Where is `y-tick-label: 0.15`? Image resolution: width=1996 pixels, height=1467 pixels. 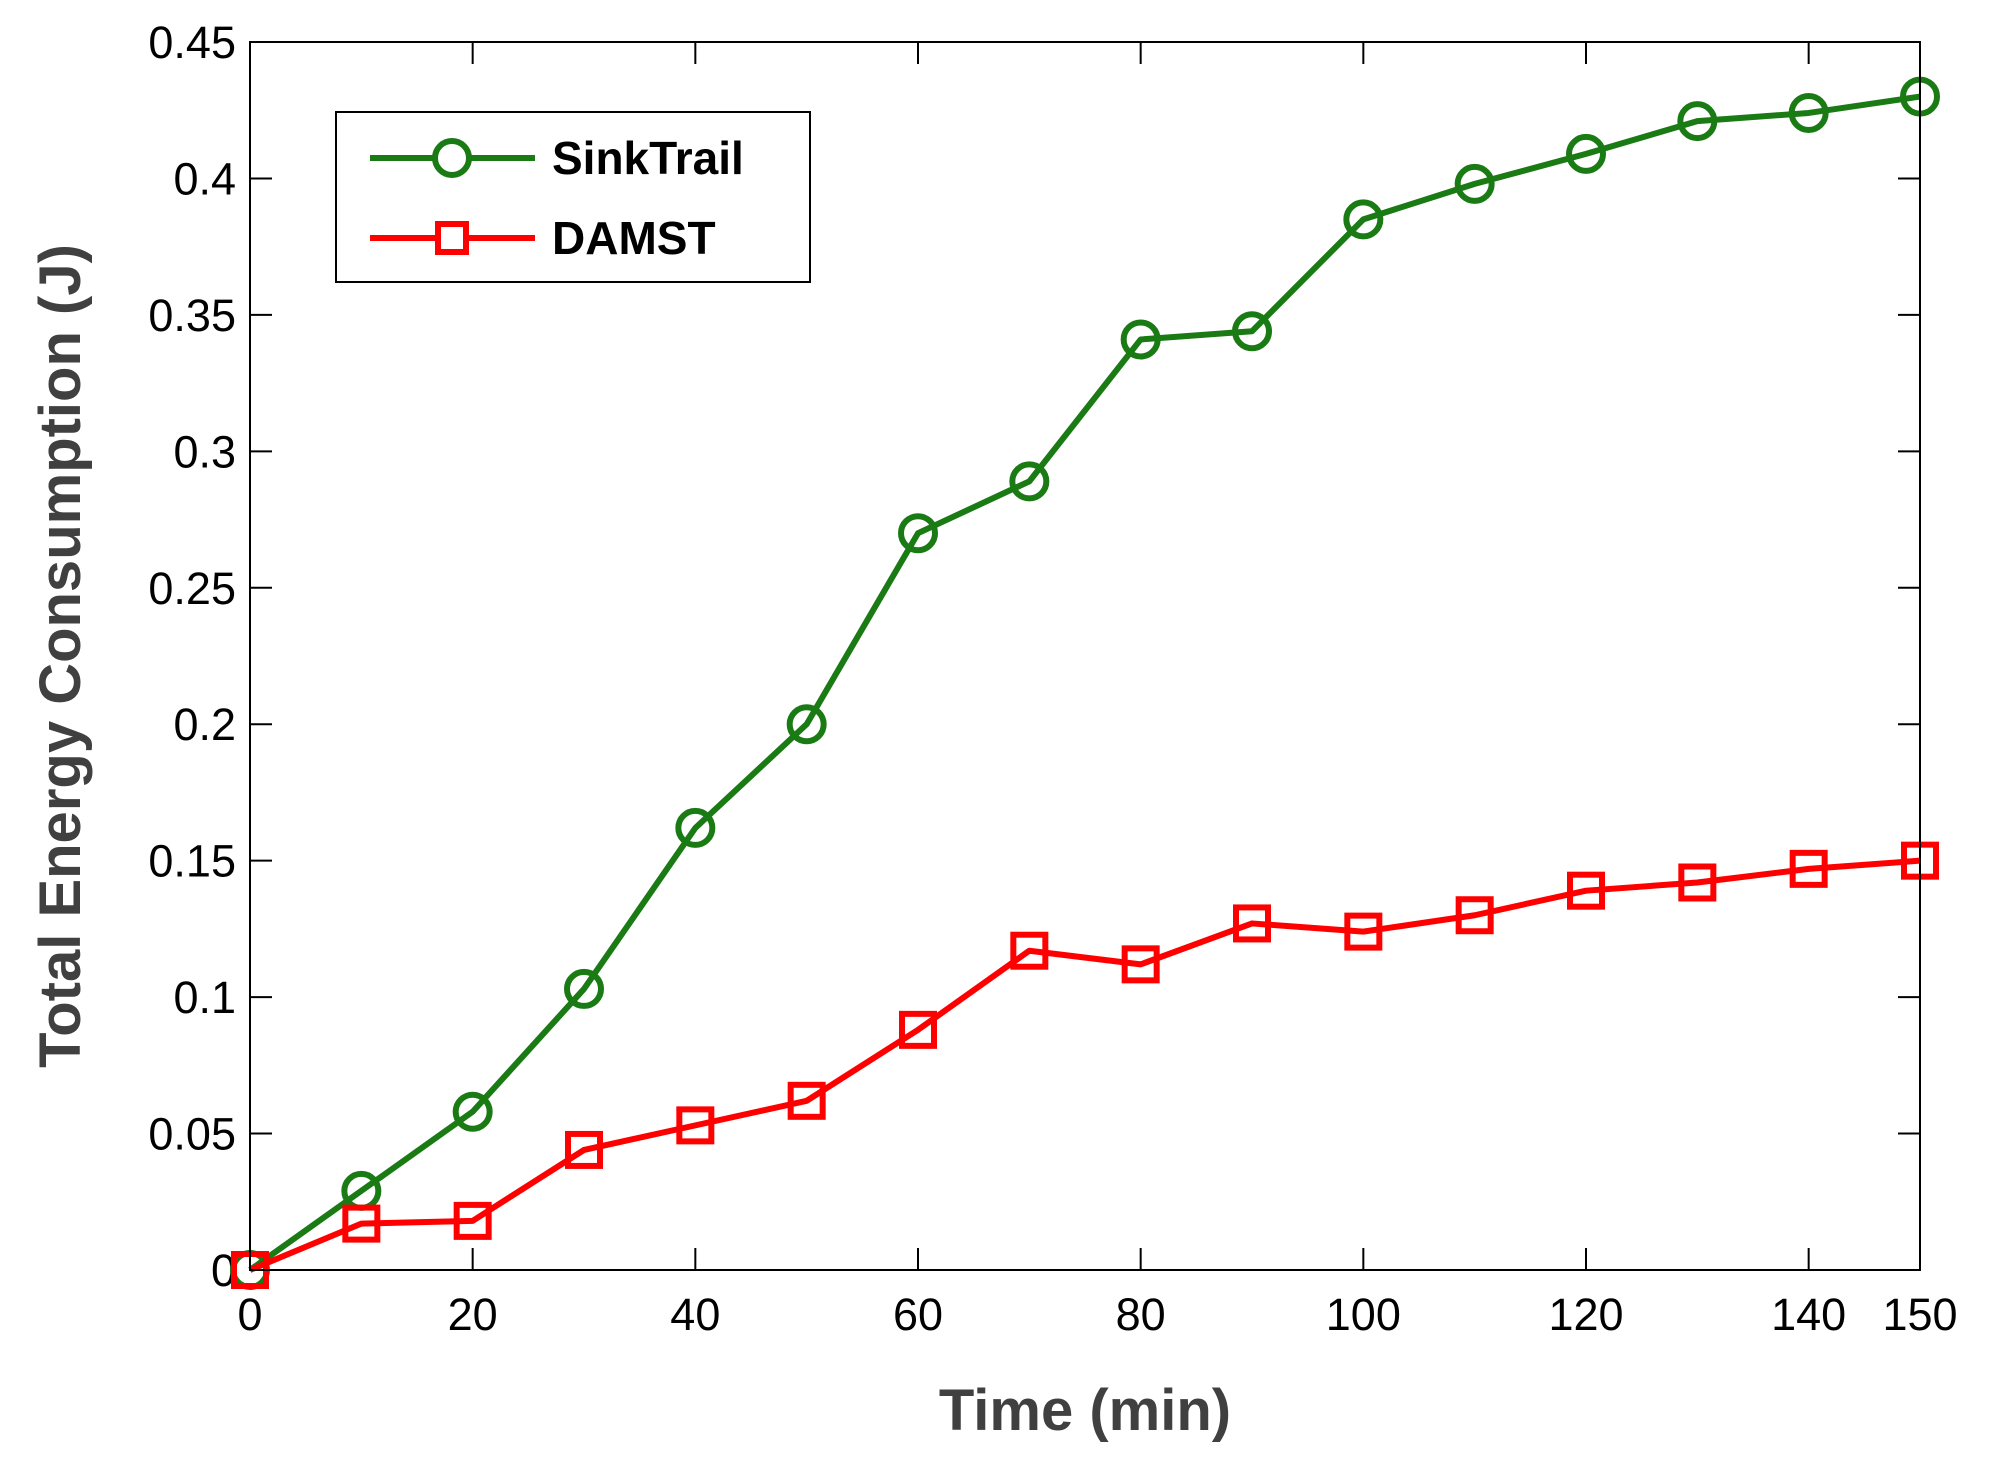 y-tick-label: 0.15 is located at coordinates (192, 861).